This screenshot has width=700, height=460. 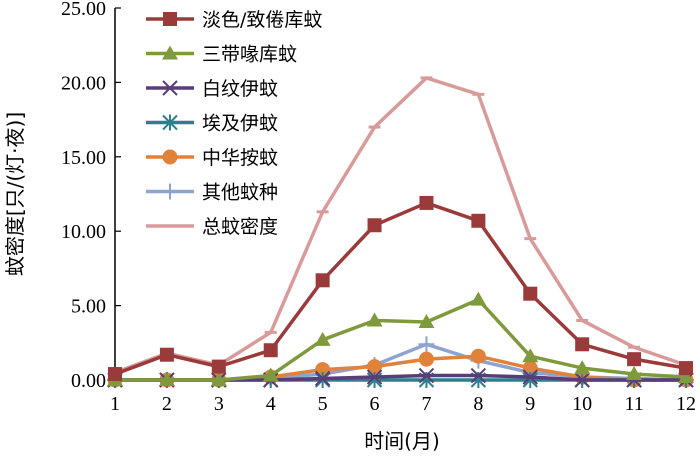 What do you see at coordinates (15, 194) in the screenshot?
I see `y-axis-title: 蚊密度[只/(灯·夜)]` at bounding box center [15, 194].